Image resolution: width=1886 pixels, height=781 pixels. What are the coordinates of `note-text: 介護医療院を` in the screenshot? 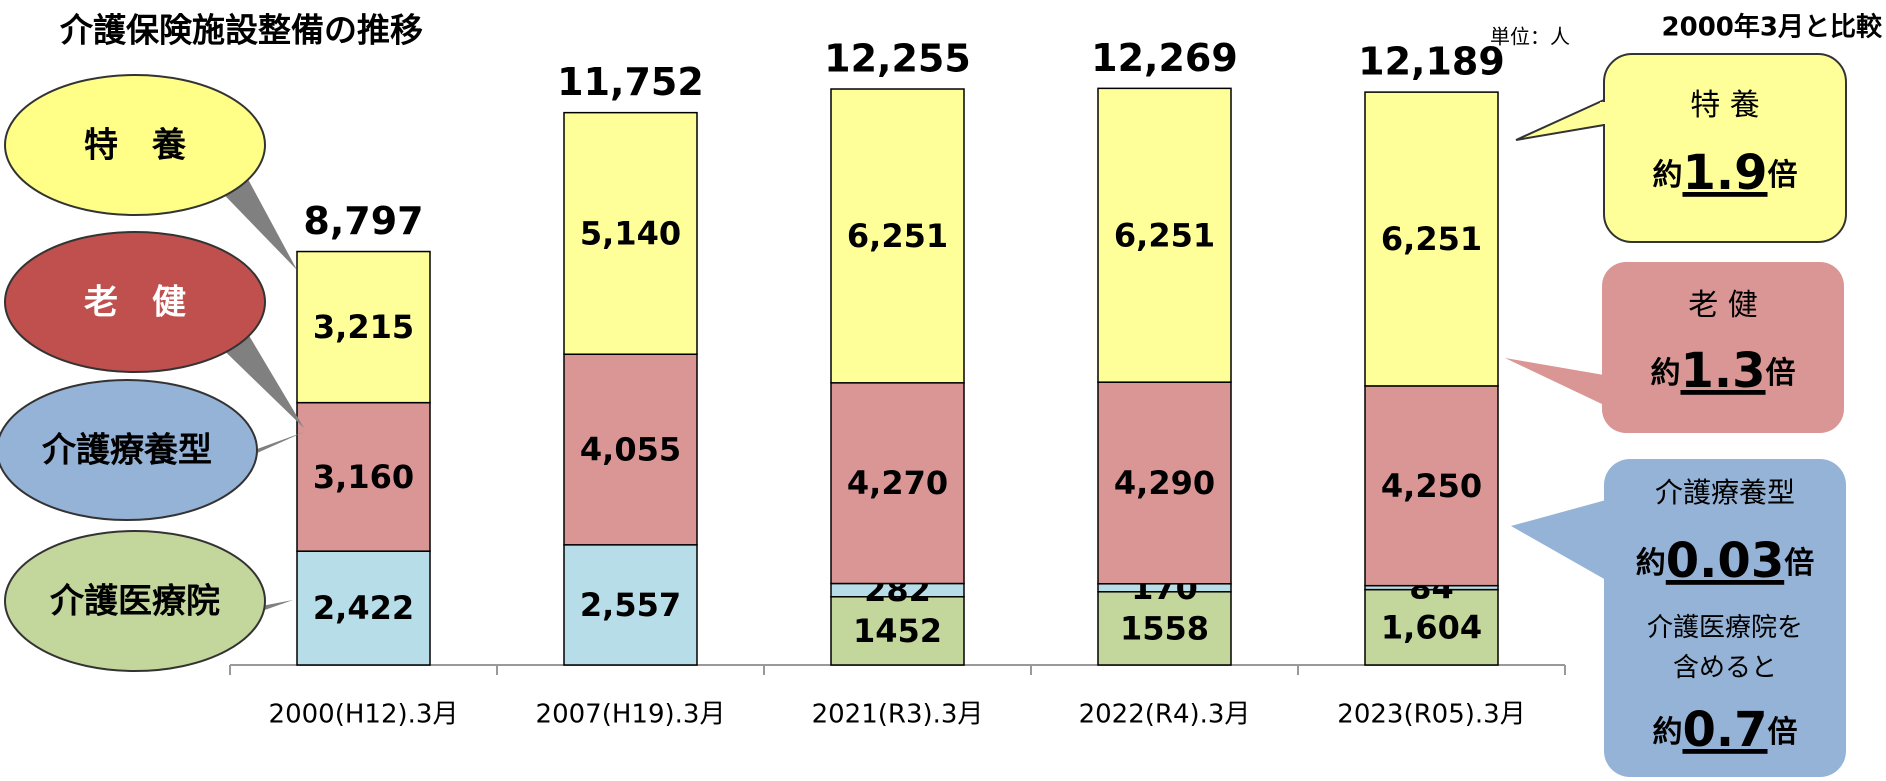 It's located at (1725, 628).